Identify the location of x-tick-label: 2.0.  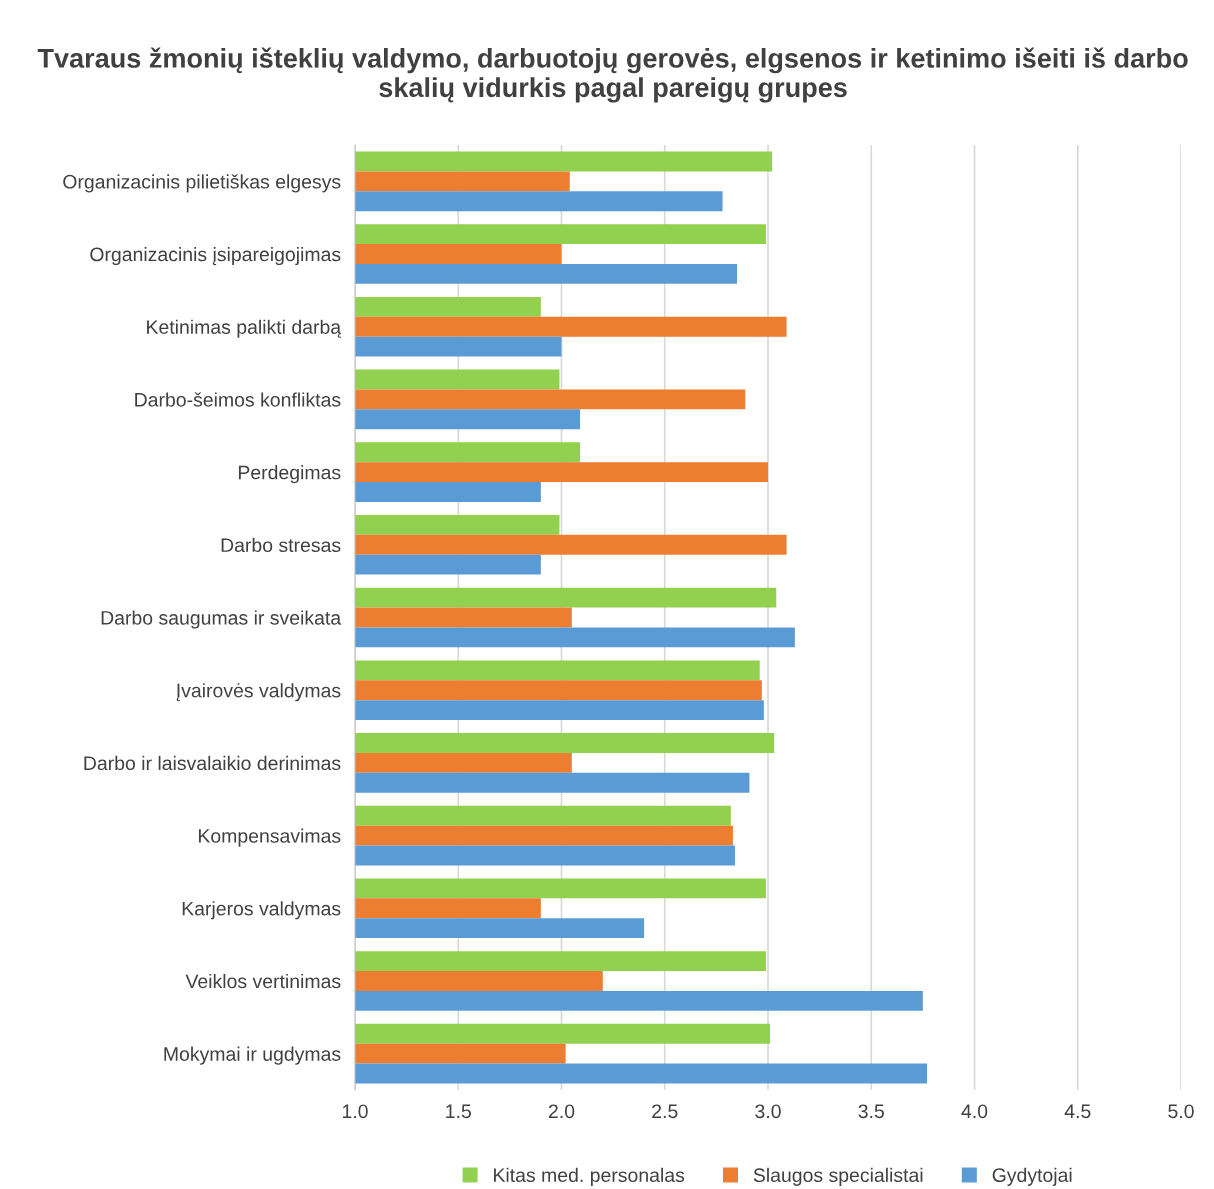
(561, 1111).